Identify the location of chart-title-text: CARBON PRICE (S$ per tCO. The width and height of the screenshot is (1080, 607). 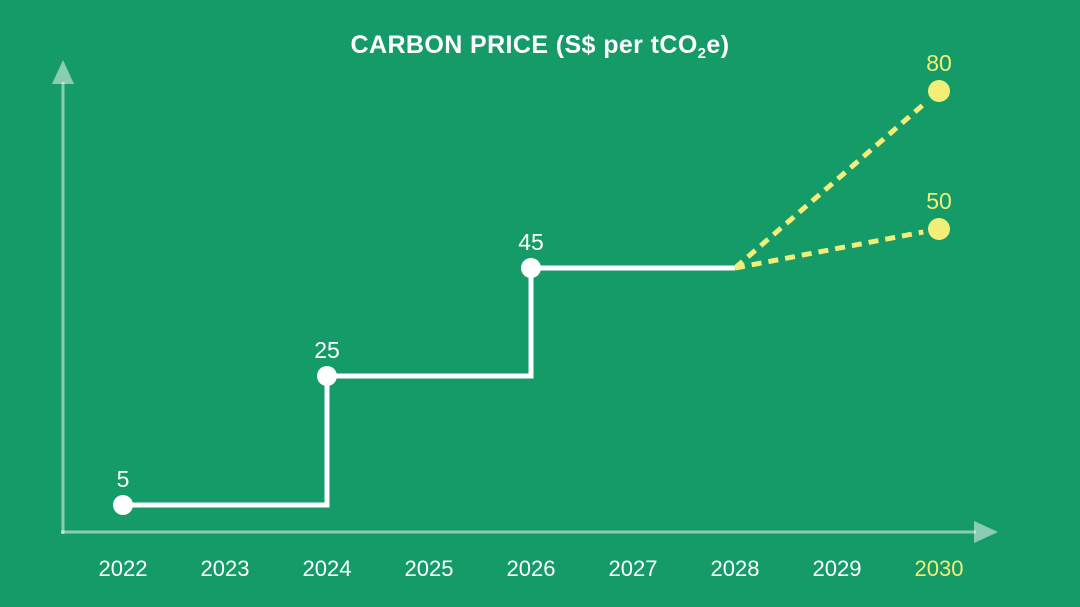
(524, 45).